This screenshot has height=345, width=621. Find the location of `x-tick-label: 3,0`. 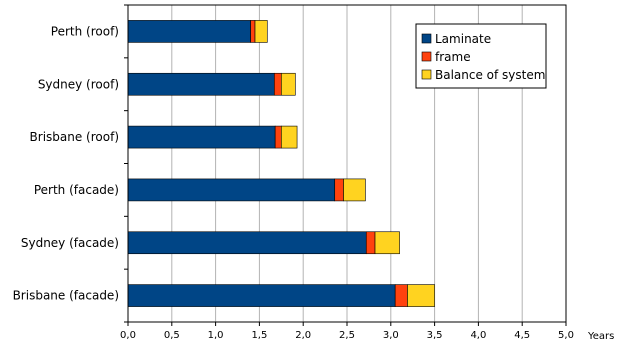

x-tick-label: 3,0 is located at coordinates (391, 335).